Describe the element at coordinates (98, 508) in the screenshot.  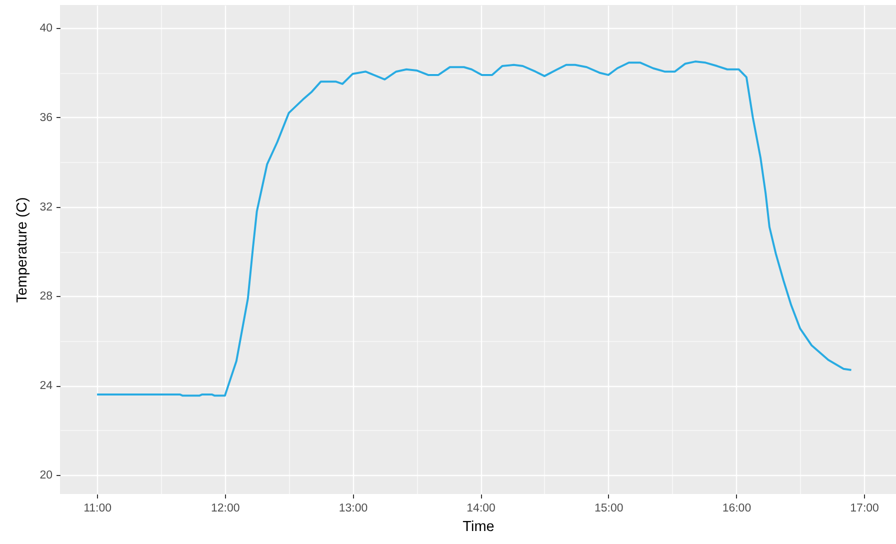
I see `x-tick-label: 11:00` at that location.